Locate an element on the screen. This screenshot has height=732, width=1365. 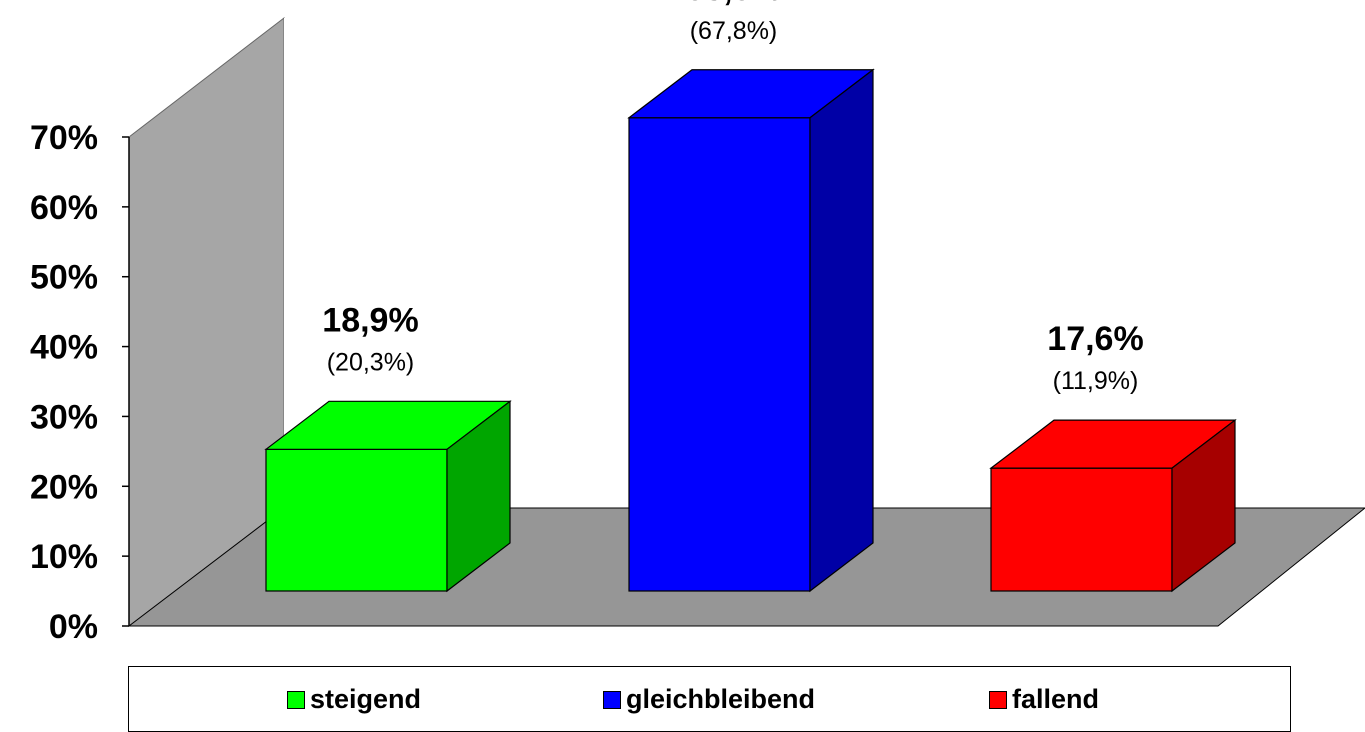
legend-item-steigend: steigend is located at coordinates (354, 699).